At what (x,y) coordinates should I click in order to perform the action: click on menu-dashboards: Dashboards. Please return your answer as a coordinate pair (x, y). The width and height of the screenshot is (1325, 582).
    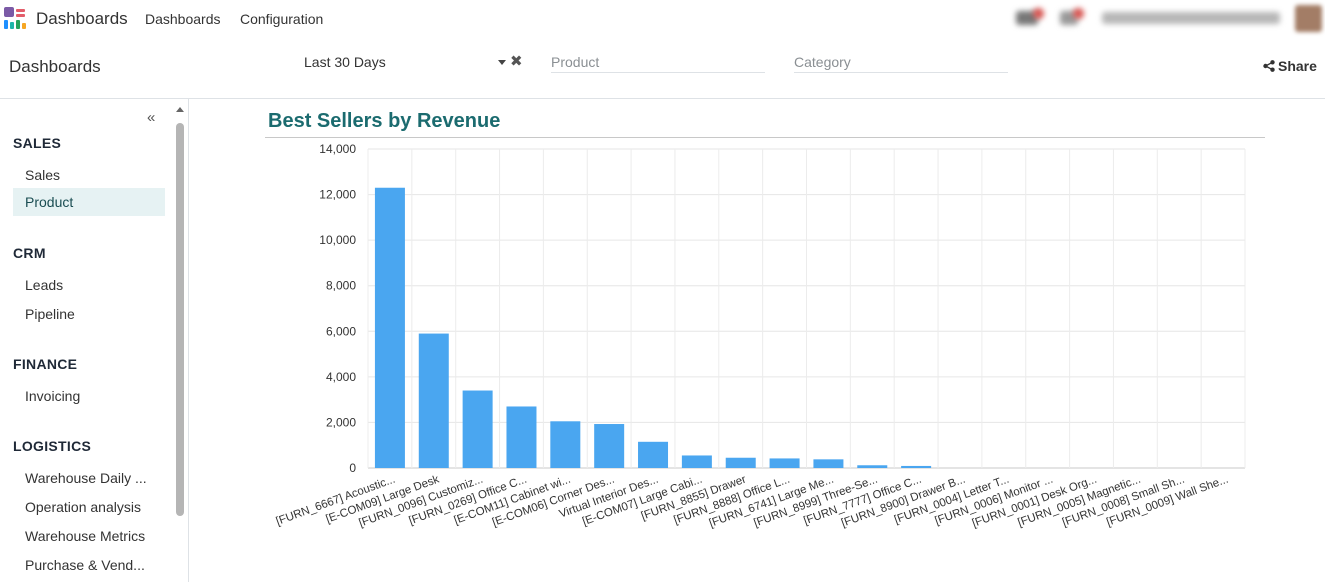
    Looking at the image, I should click on (183, 19).